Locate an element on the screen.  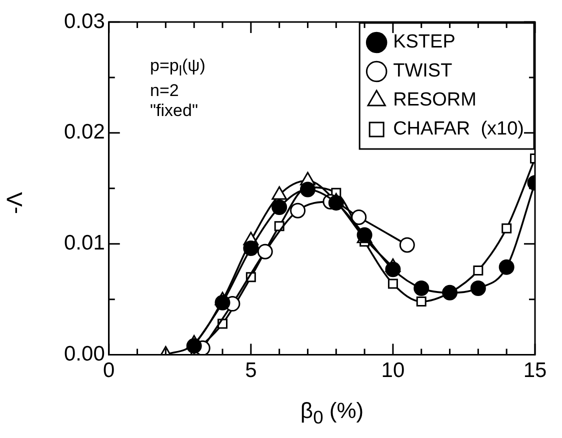
x-tick-label: 15 is located at coordinates (535, 370).